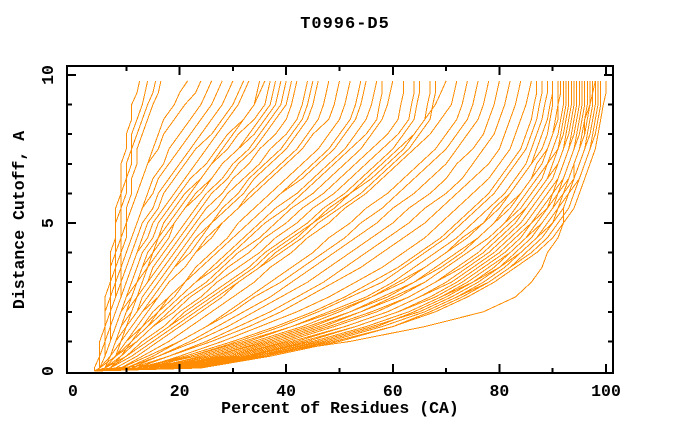 The height and width of the screenshot is (445, 680). Describe the element at coordinates (393, 391) in the screenshot. I see `x-tick-label: 60` at that location.